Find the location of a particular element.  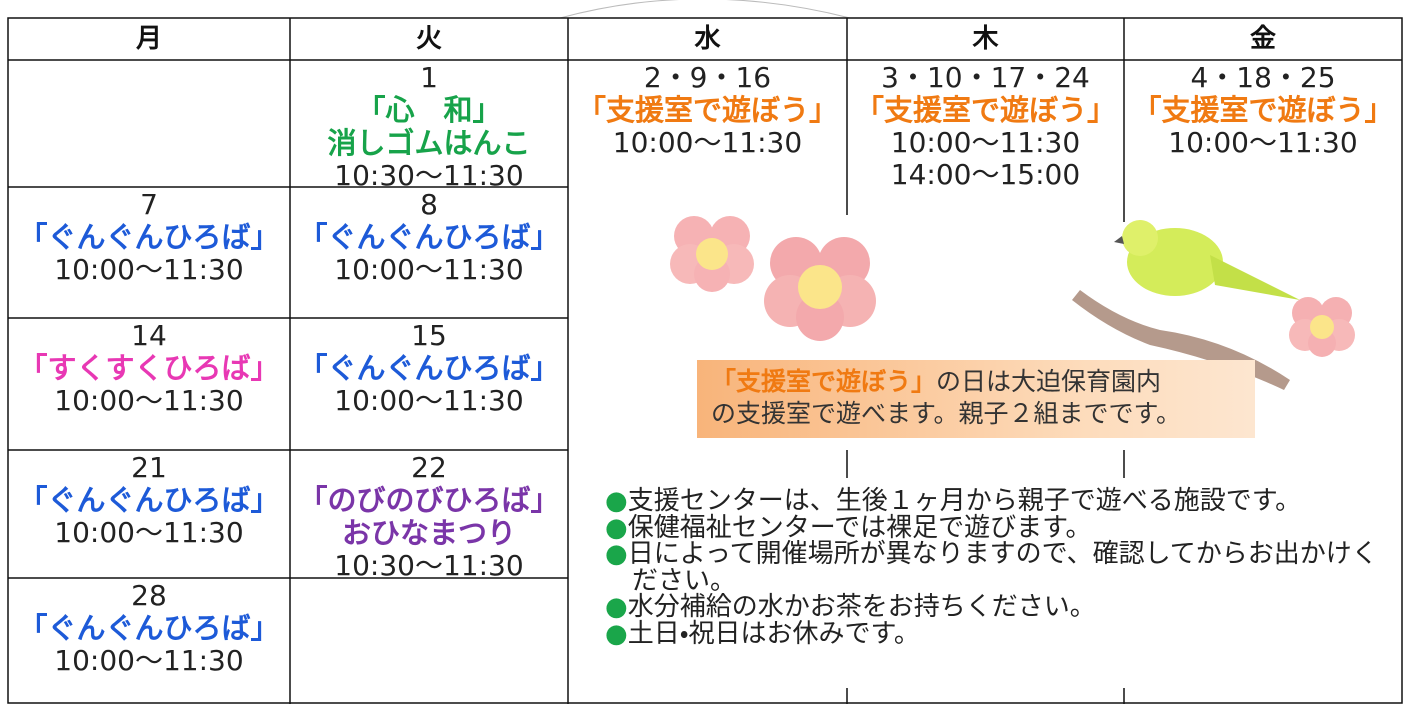

event-cell: 7 「ぐんぐんひろば」 10:00～11:30 is located at coordinates (149, 237).